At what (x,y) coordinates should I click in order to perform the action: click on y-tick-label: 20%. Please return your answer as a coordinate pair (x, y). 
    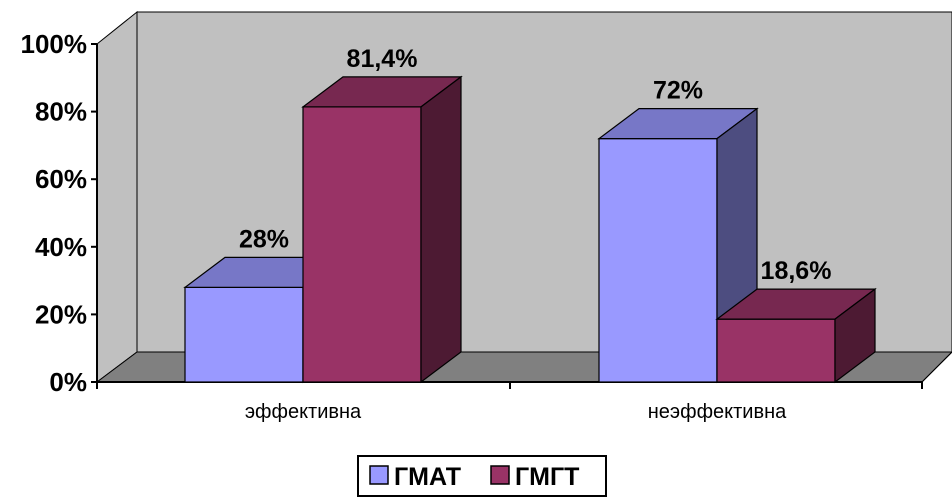
    Looking at the image, I should click on (61, 314).